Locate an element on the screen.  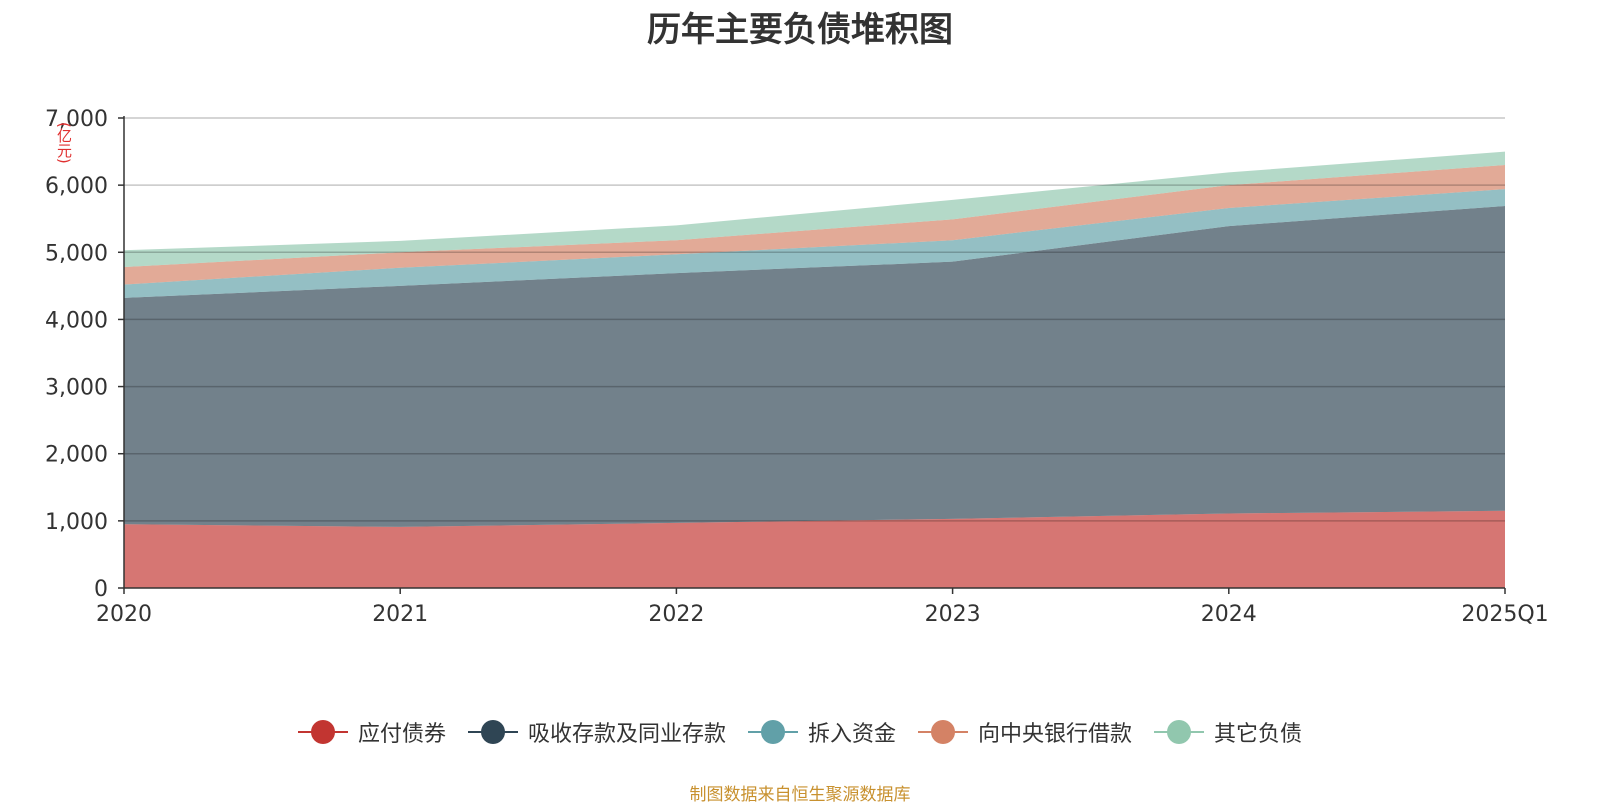
legend-label: 其它负债 is located at coordinates (1258, 734).